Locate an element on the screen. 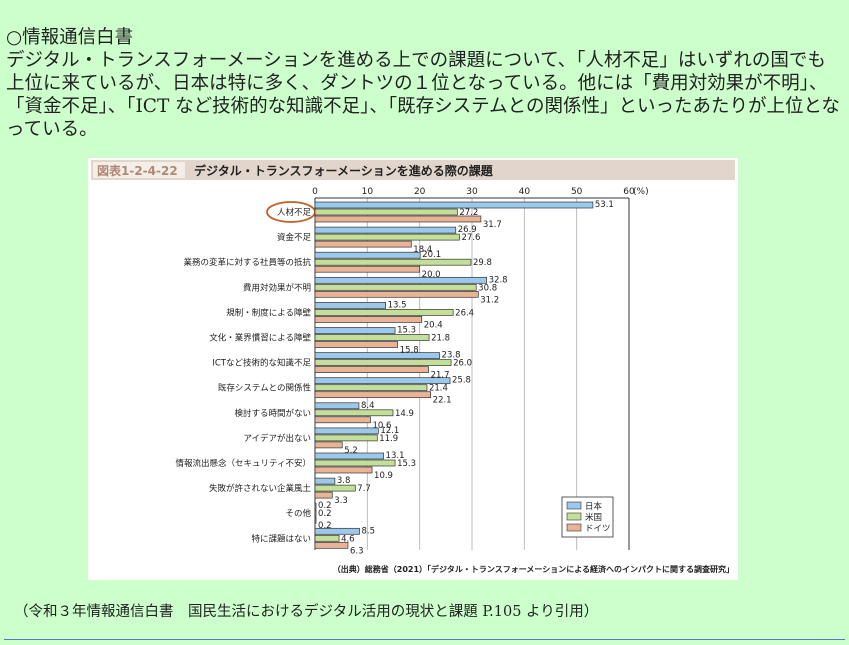 Image resolution: width=849 pixels, height=645 pixels. data-label: 18.4 is located at coordinates (422, 250).